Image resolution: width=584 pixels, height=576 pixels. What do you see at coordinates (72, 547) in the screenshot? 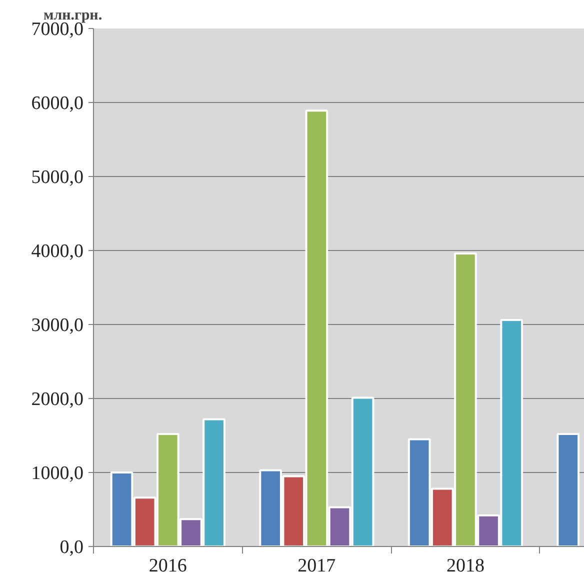
I see `y-tick-label: 0,0` at bounding box center [72, 547].